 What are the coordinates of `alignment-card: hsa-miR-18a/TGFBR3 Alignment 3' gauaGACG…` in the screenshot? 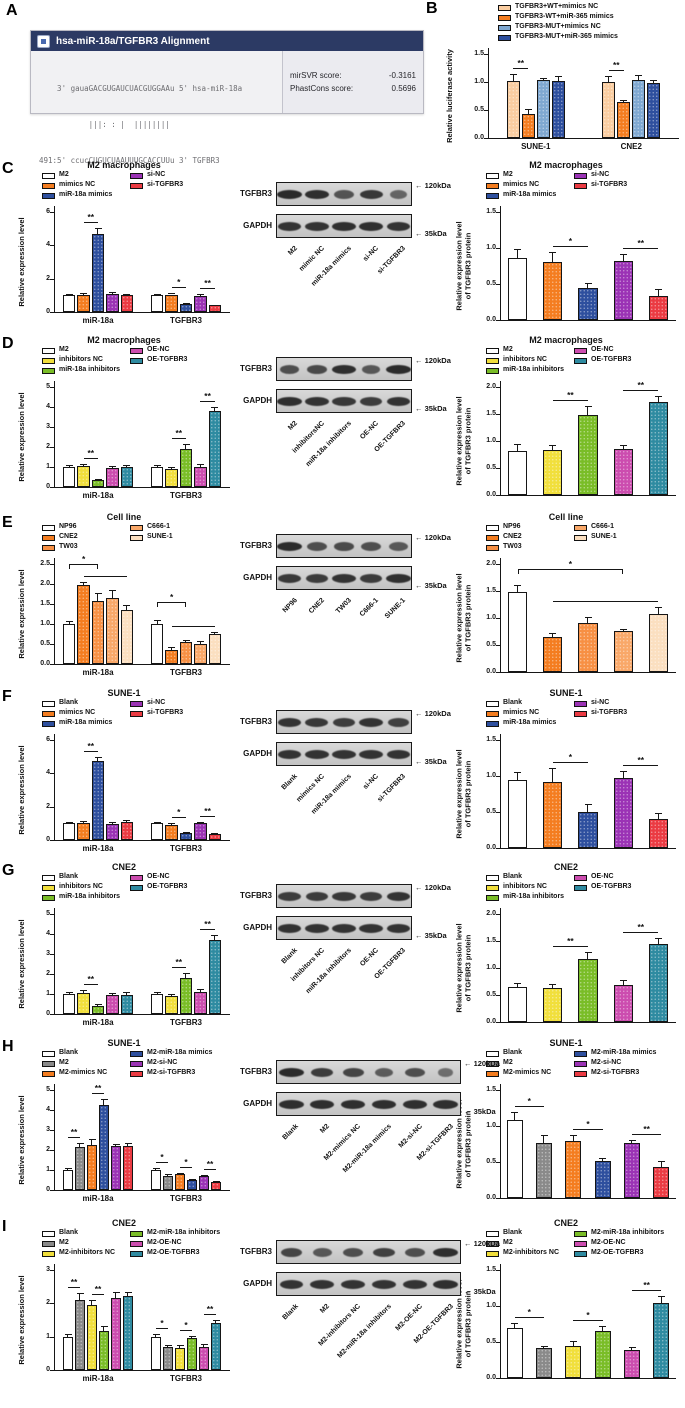 It's located at (227, 97).